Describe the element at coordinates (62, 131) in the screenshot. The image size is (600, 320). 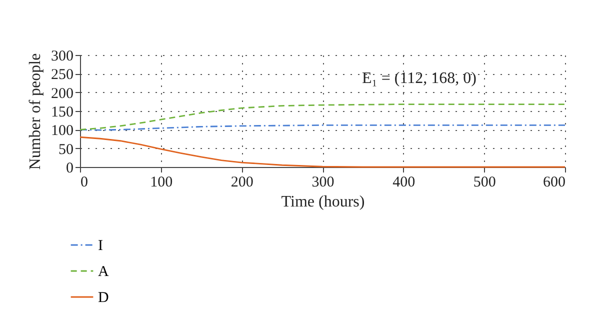
I see `y-tick-label: 100` at that location.